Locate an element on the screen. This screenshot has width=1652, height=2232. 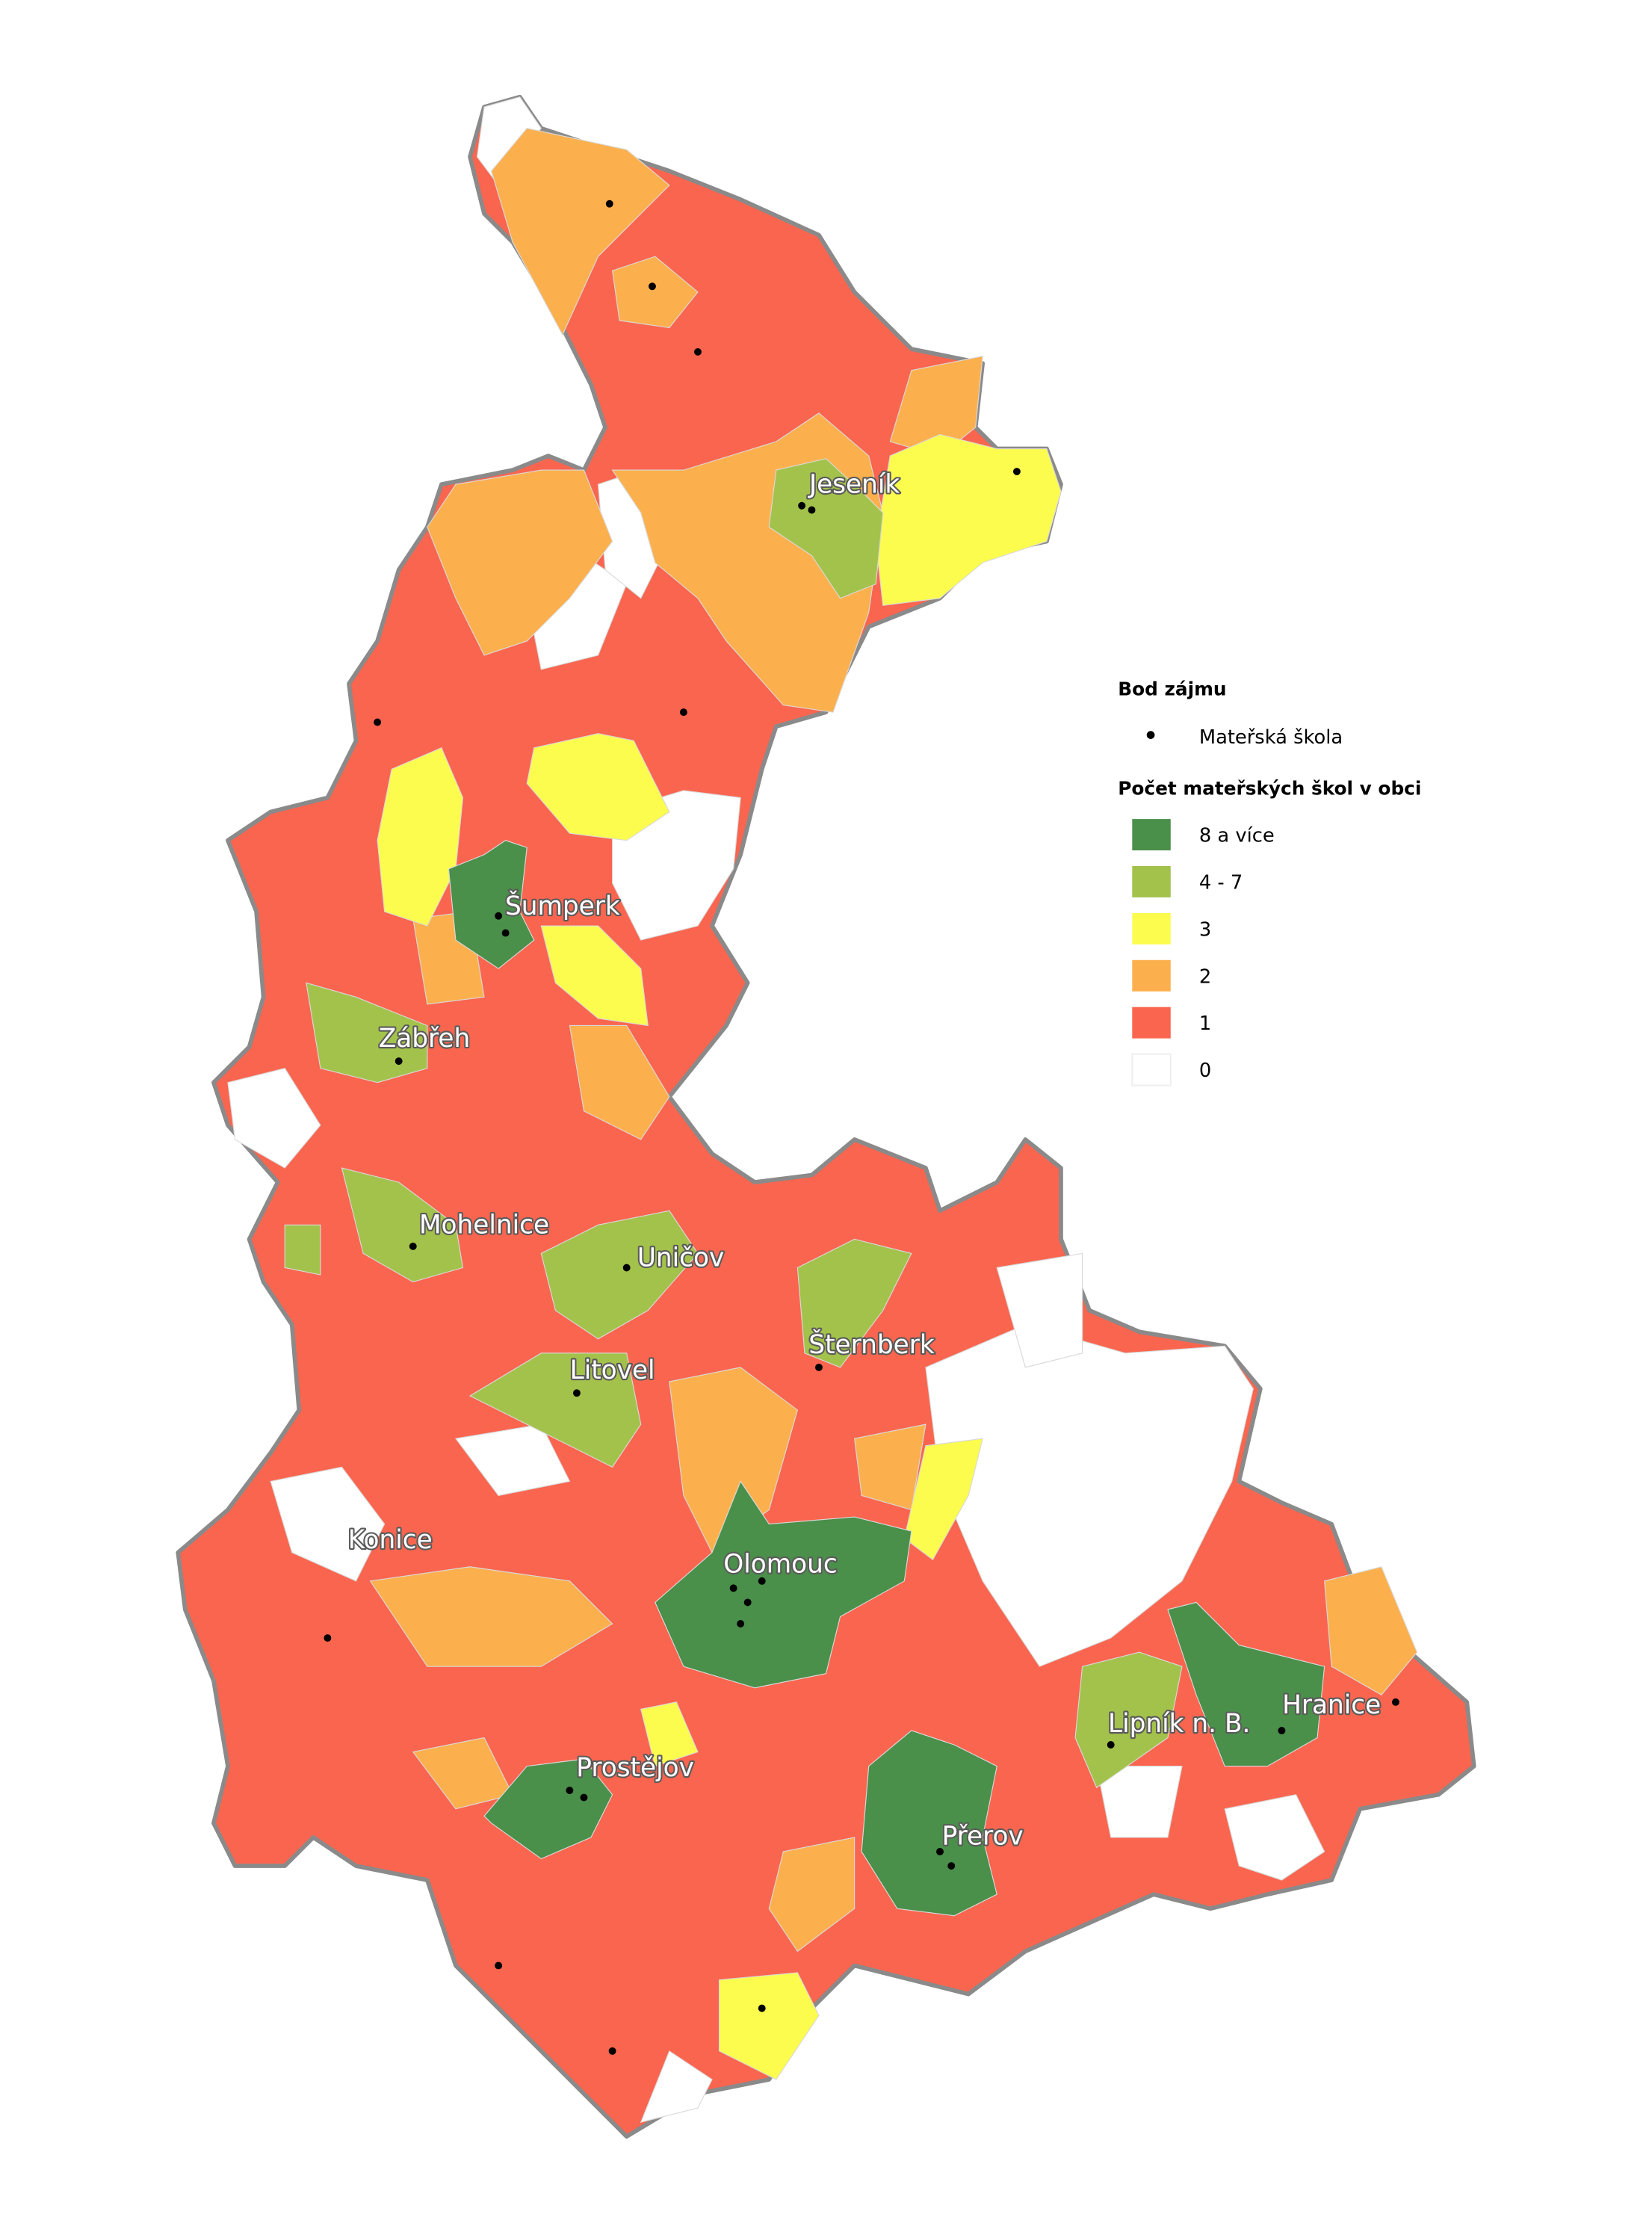
city-label: Lipník n. B. is located at coordinates (1179, 1724).